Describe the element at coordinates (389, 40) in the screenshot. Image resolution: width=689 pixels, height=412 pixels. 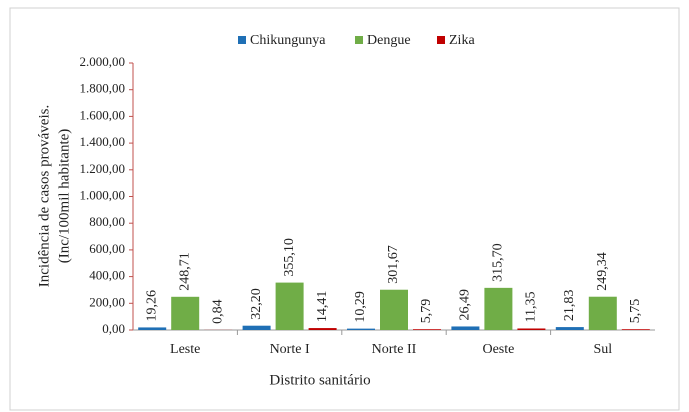
I see `legend-label: Dengue` at that location.